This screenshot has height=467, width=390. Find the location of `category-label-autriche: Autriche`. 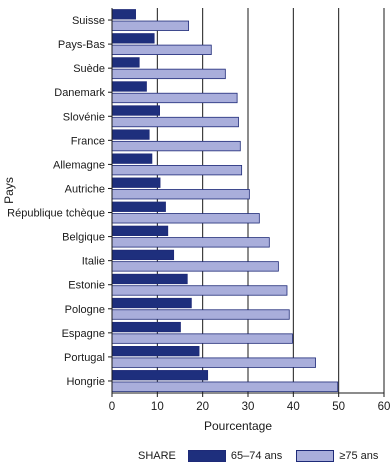

category-label-autriche: Autriche is located at coordinates (85, 189).